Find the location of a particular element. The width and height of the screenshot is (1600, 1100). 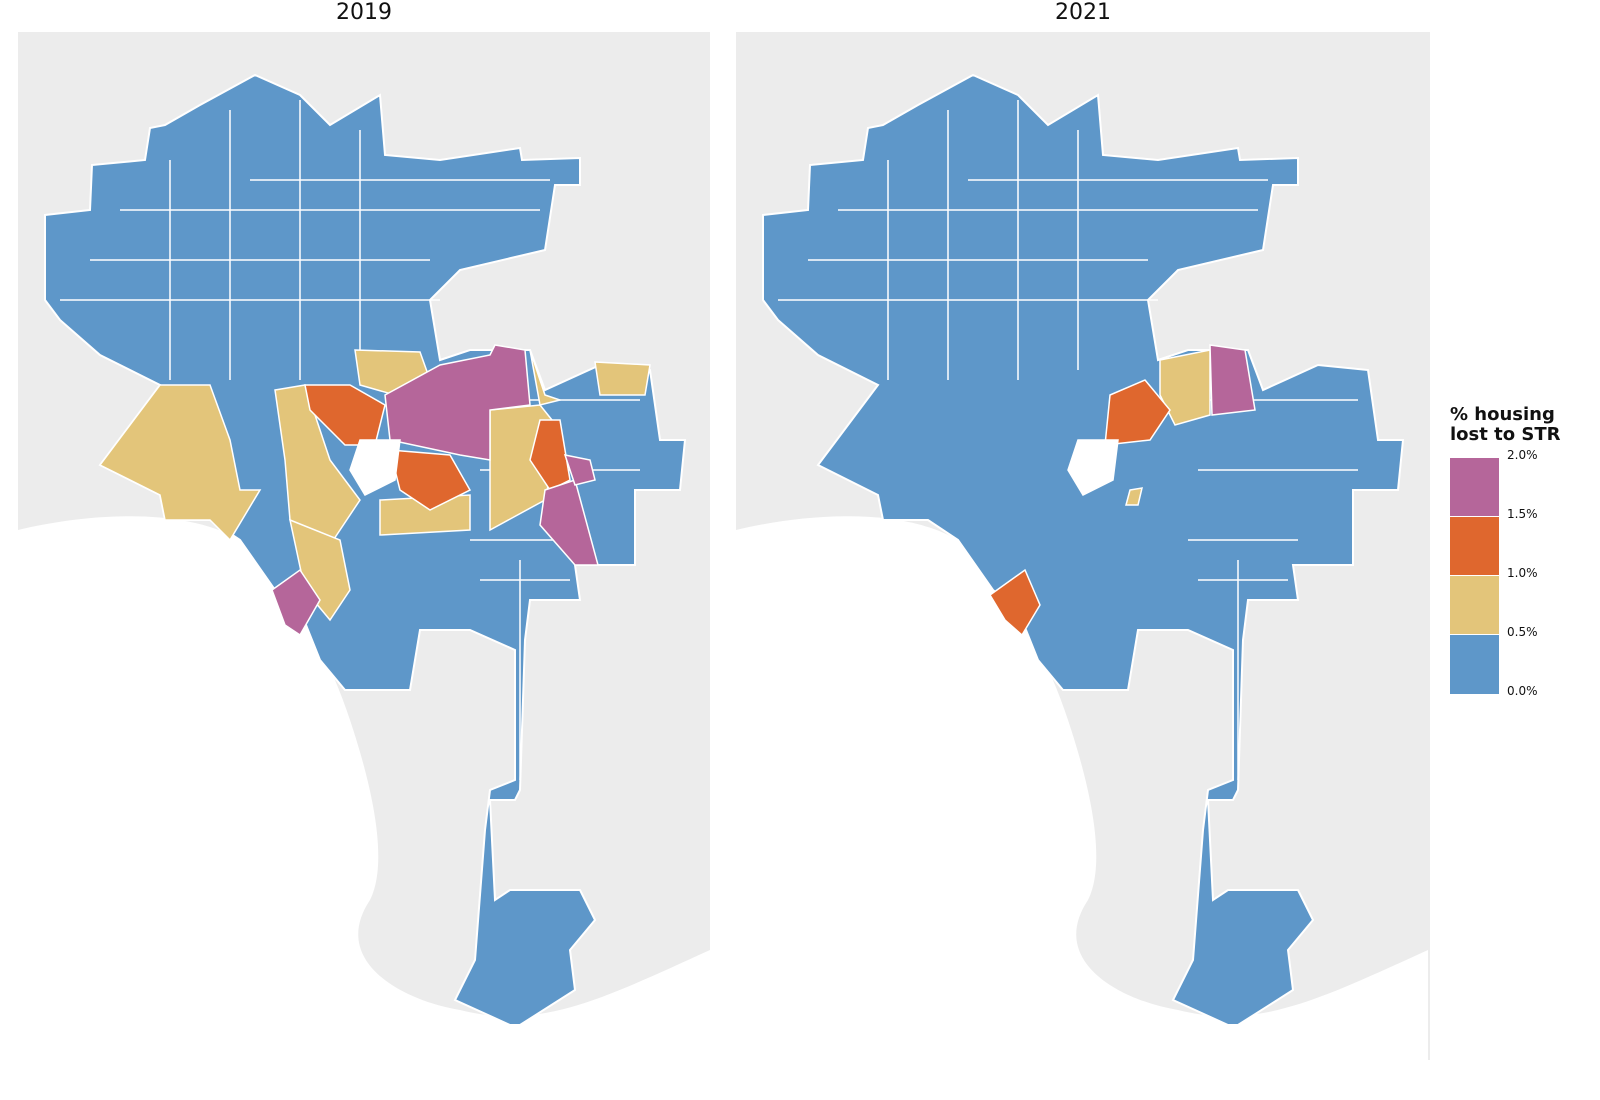

legend-break-label: 1.5% is located at coordinates (1522, 514).